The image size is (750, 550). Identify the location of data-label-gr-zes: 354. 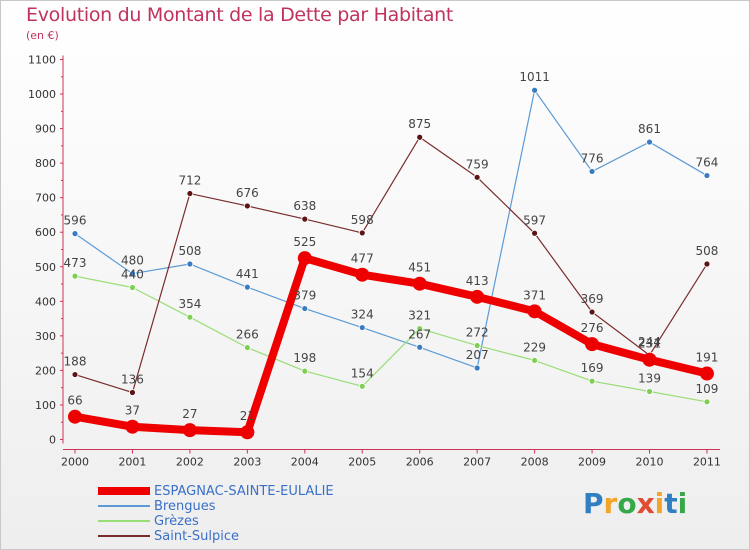
(189, 304).